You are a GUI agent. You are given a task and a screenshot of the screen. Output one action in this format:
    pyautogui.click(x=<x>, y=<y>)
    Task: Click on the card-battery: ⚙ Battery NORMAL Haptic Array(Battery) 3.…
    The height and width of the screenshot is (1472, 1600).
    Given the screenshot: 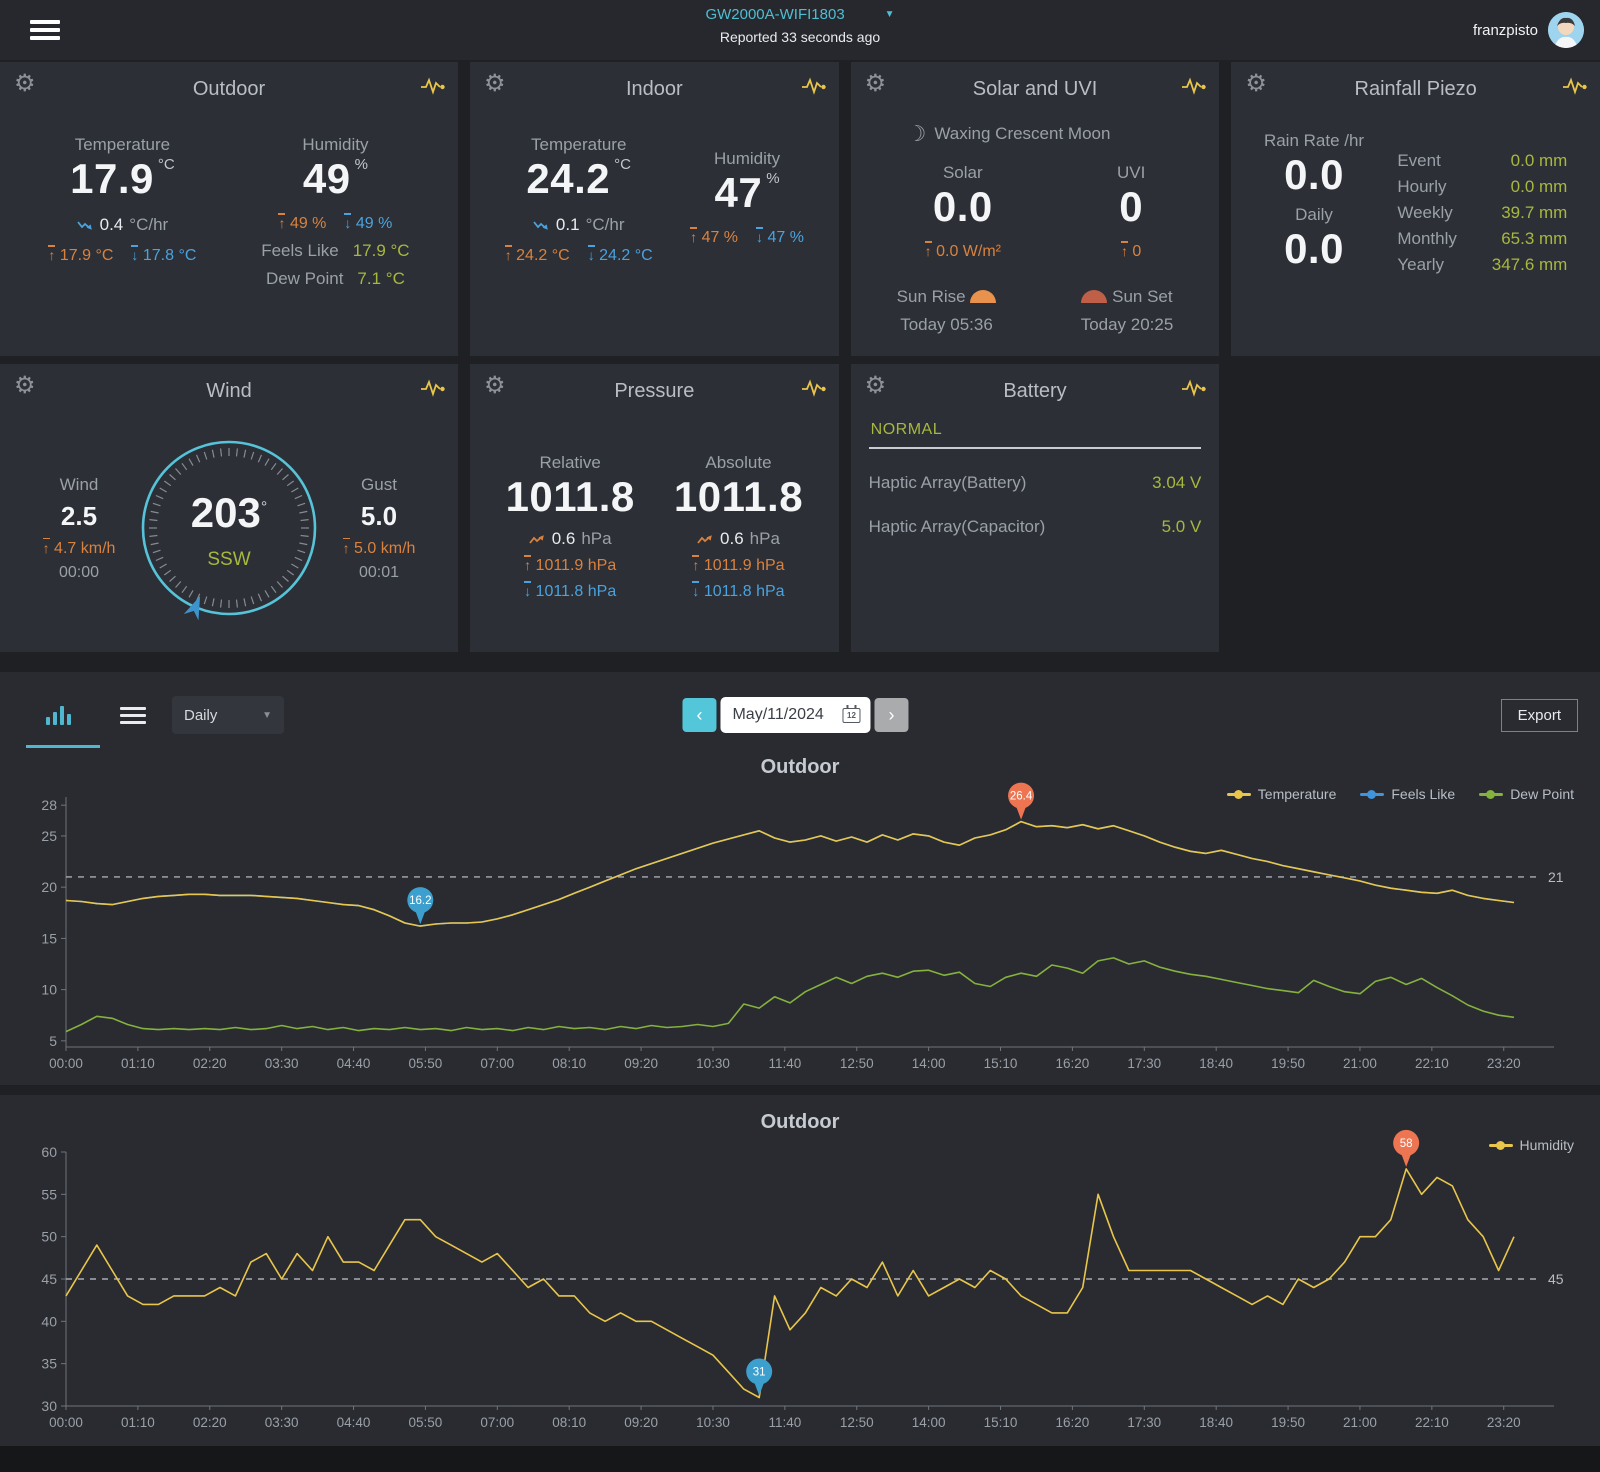 What is the action you would take?
    pyautogui.click(x=1035, y=508)
    